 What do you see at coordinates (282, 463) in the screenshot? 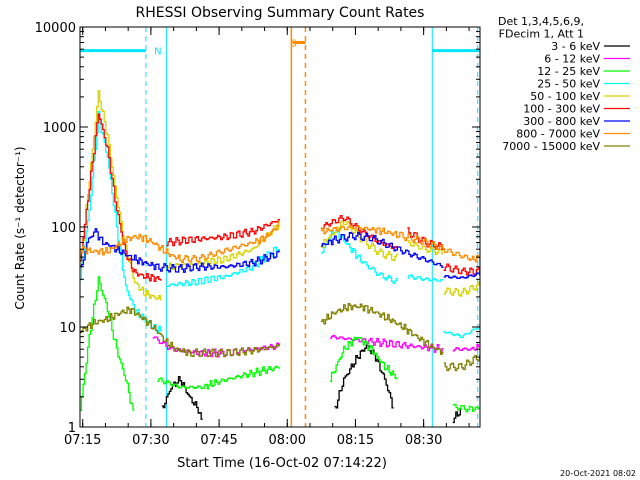
I see `x-axis-label: Start Time (16-Oct-02 07:14:22)` at bounding box center [282, 463].